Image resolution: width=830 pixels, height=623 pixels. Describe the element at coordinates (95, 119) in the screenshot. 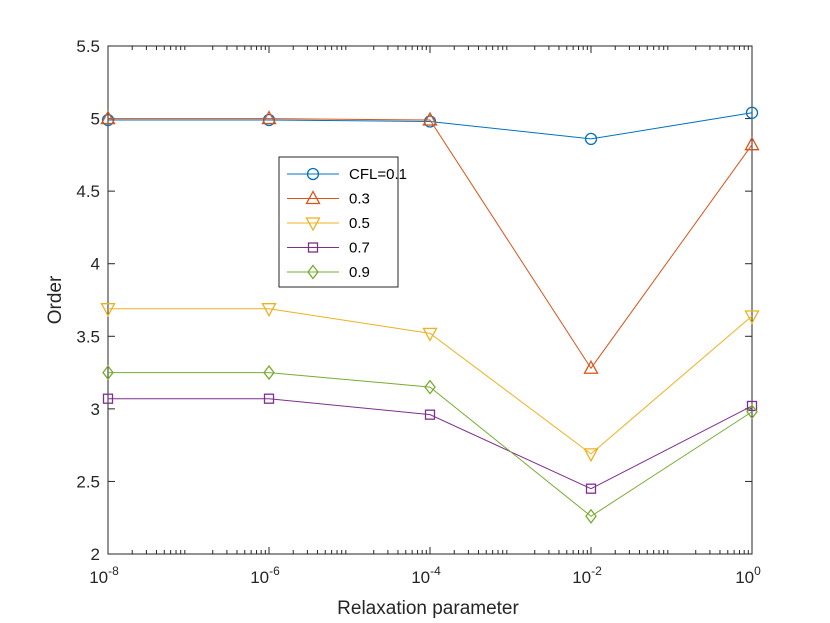

I see `y-tick-label: 5` at that location.